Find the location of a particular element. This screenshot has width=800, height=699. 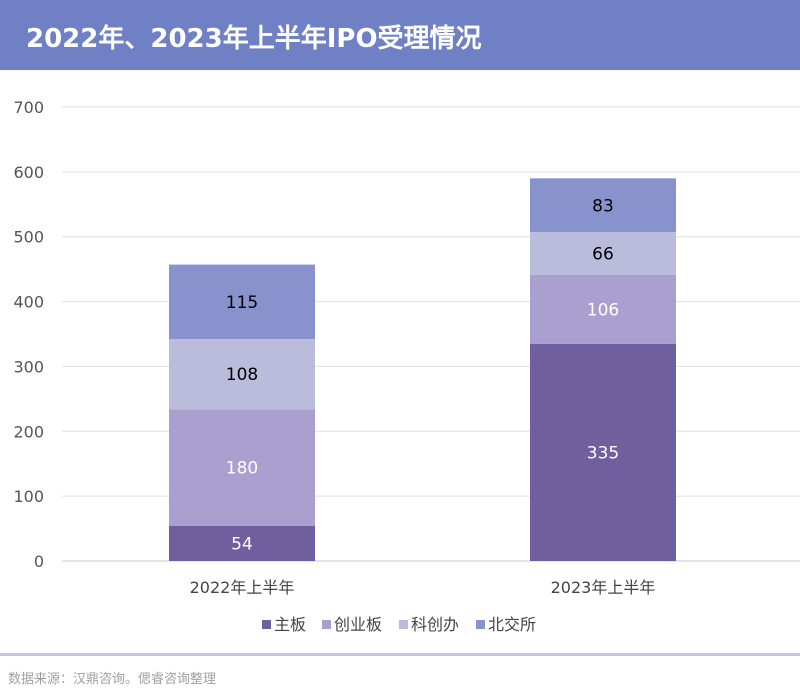

y-tick-label: 600 is located at coordinates (28, 172).